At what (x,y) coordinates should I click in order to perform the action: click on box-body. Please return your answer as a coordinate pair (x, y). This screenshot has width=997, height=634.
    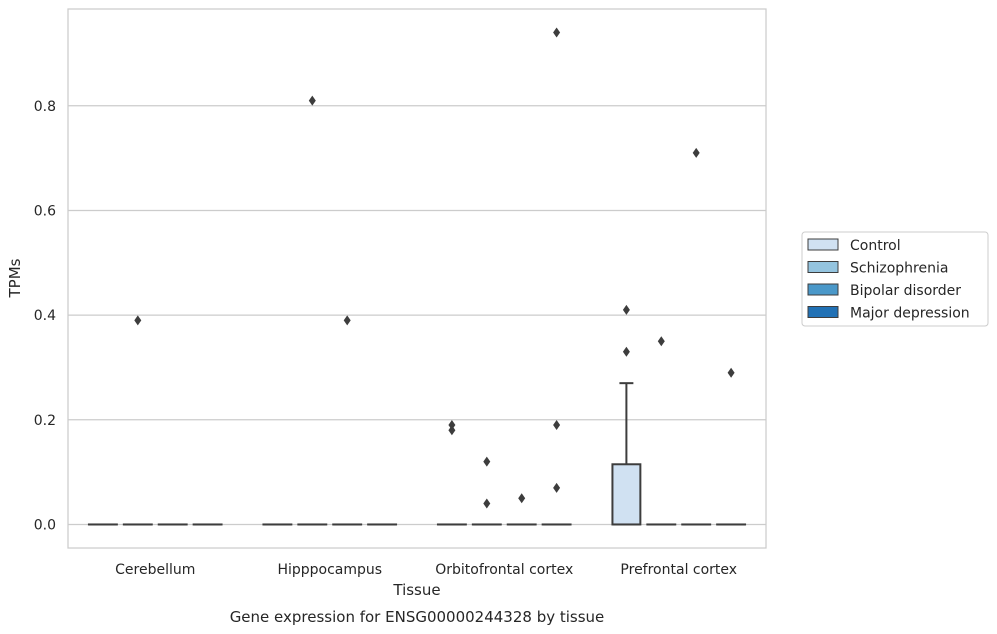
    Looking at the image, I should click on (626, 494).